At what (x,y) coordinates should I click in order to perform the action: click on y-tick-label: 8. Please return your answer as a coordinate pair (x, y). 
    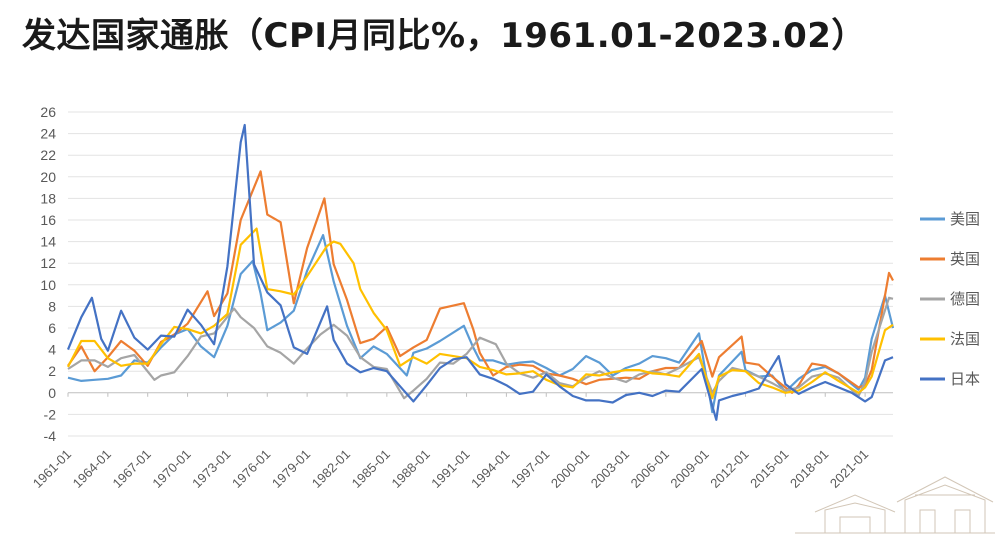
    Looking at the image, I should click on (52, 306).